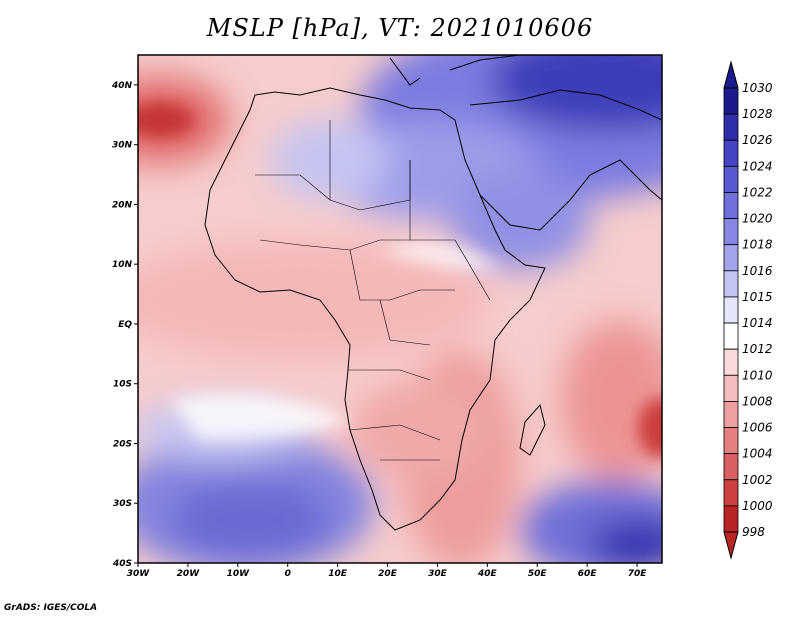 The width and height of the screenshot is (800, 618). Describe the element at coordinates (400, 28) in the screenshot. I see `map-title: MSLP [hPa], VT: 2021010606` at that location.